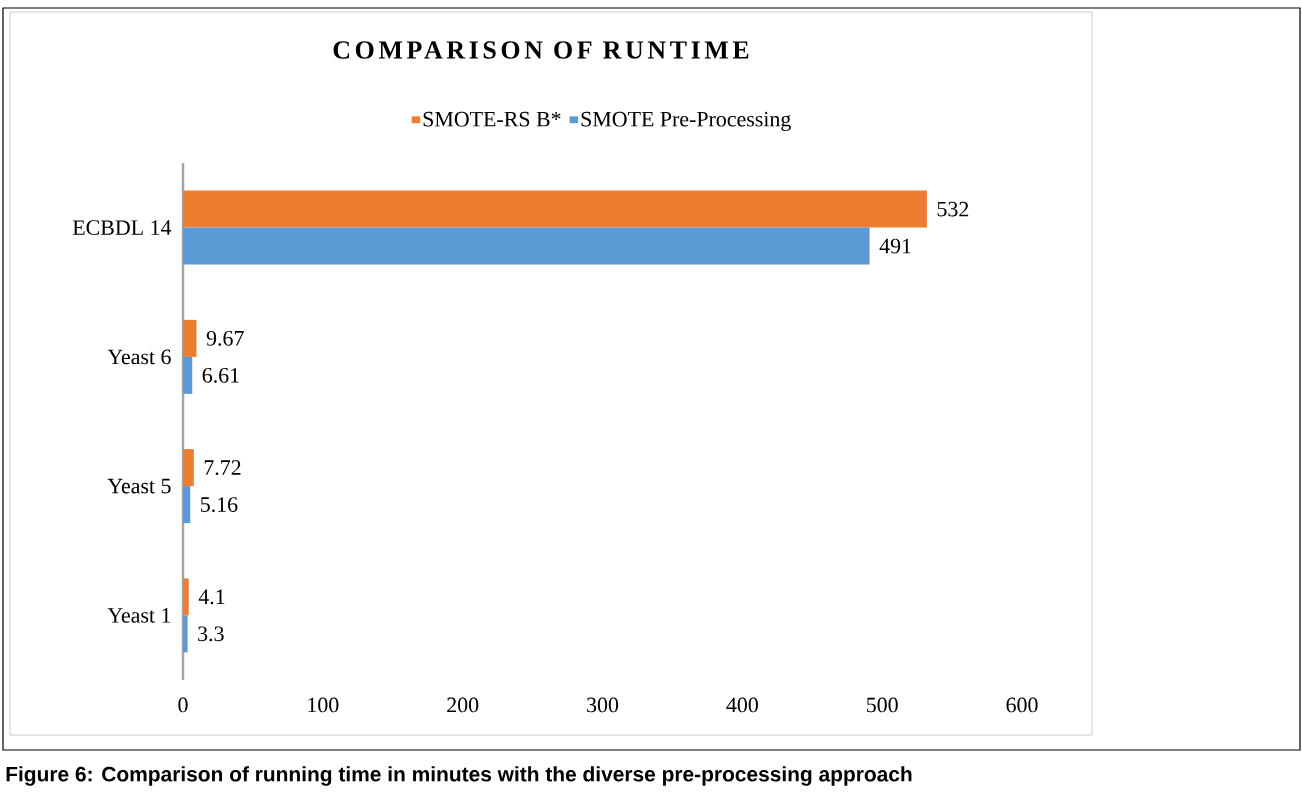  Describe the element at coordinates (183, 705) in the screenshot. I see `x-tick-label: 0` at that location.